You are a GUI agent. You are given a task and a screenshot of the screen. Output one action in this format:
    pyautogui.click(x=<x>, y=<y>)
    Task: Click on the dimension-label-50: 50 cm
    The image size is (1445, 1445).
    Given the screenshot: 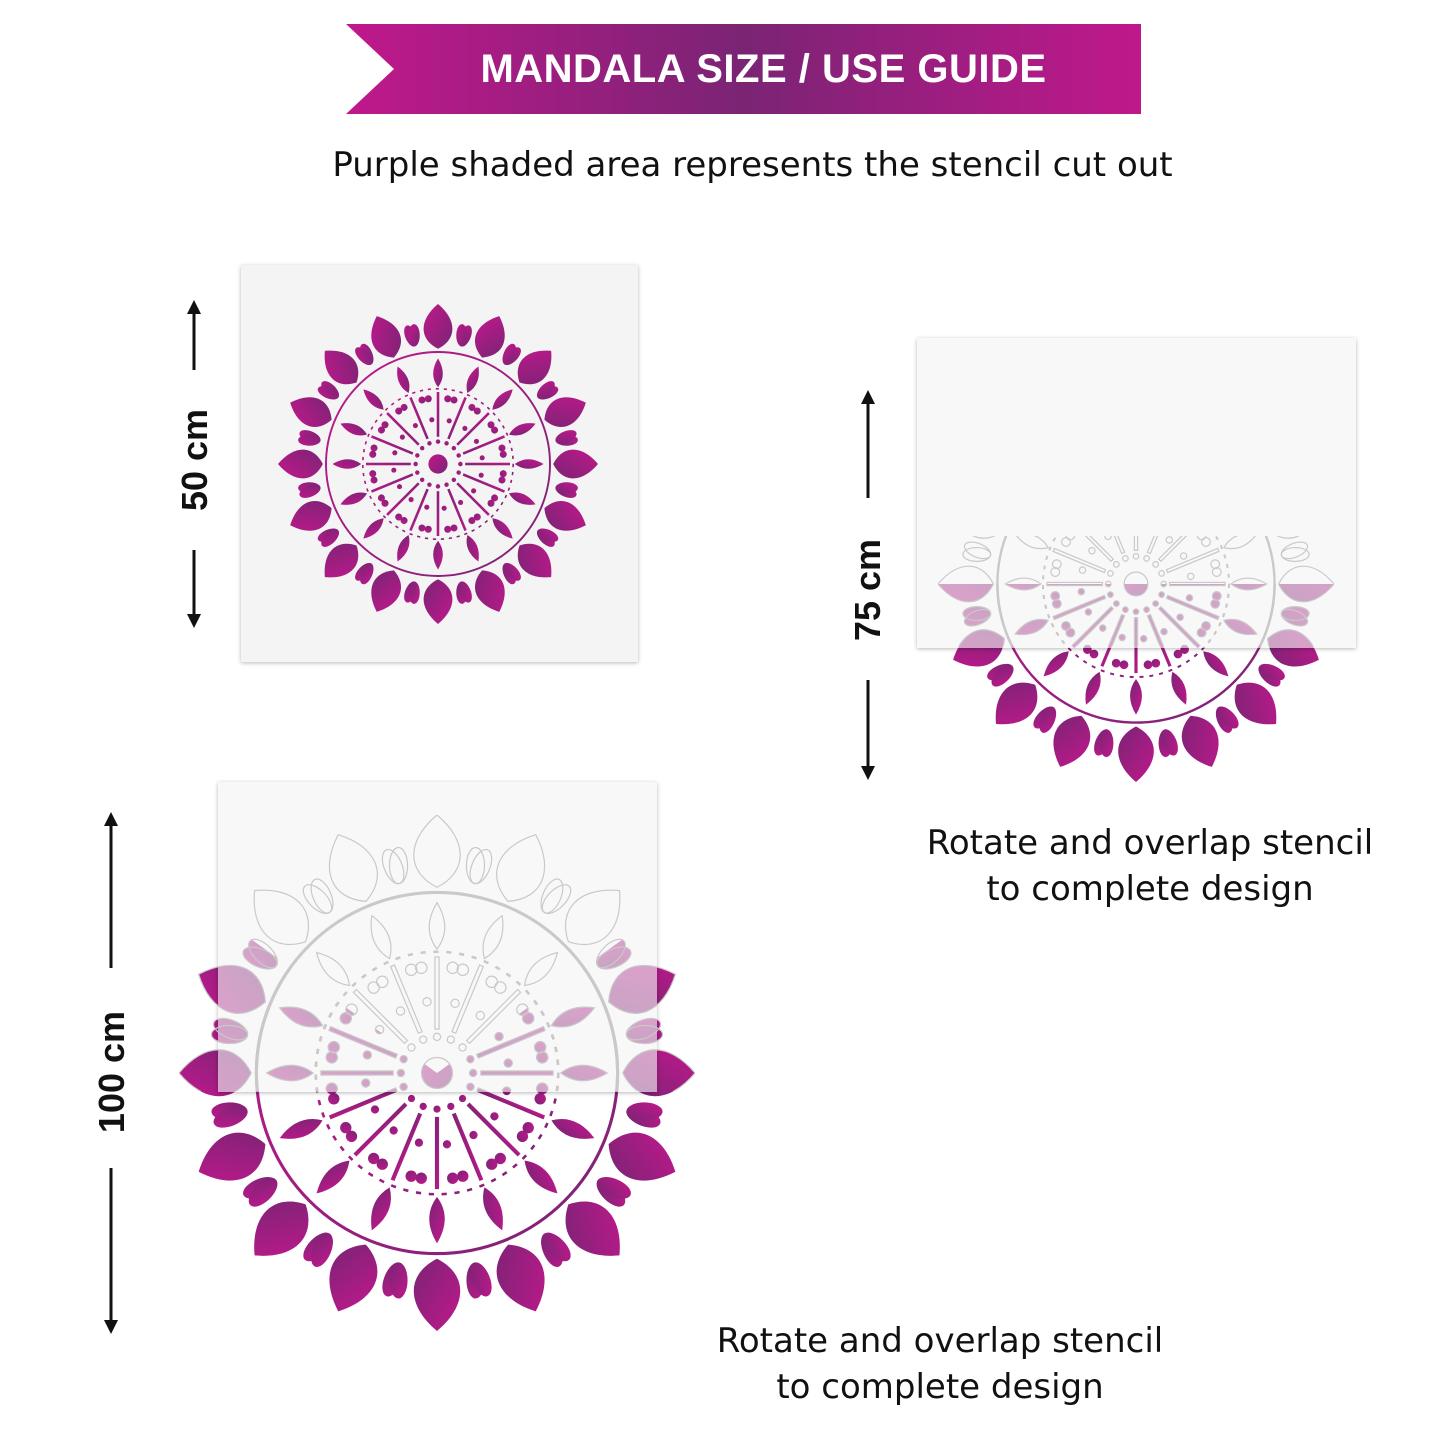 What is the action you would take?
    pyautogui.click(x=194, y=460)
    